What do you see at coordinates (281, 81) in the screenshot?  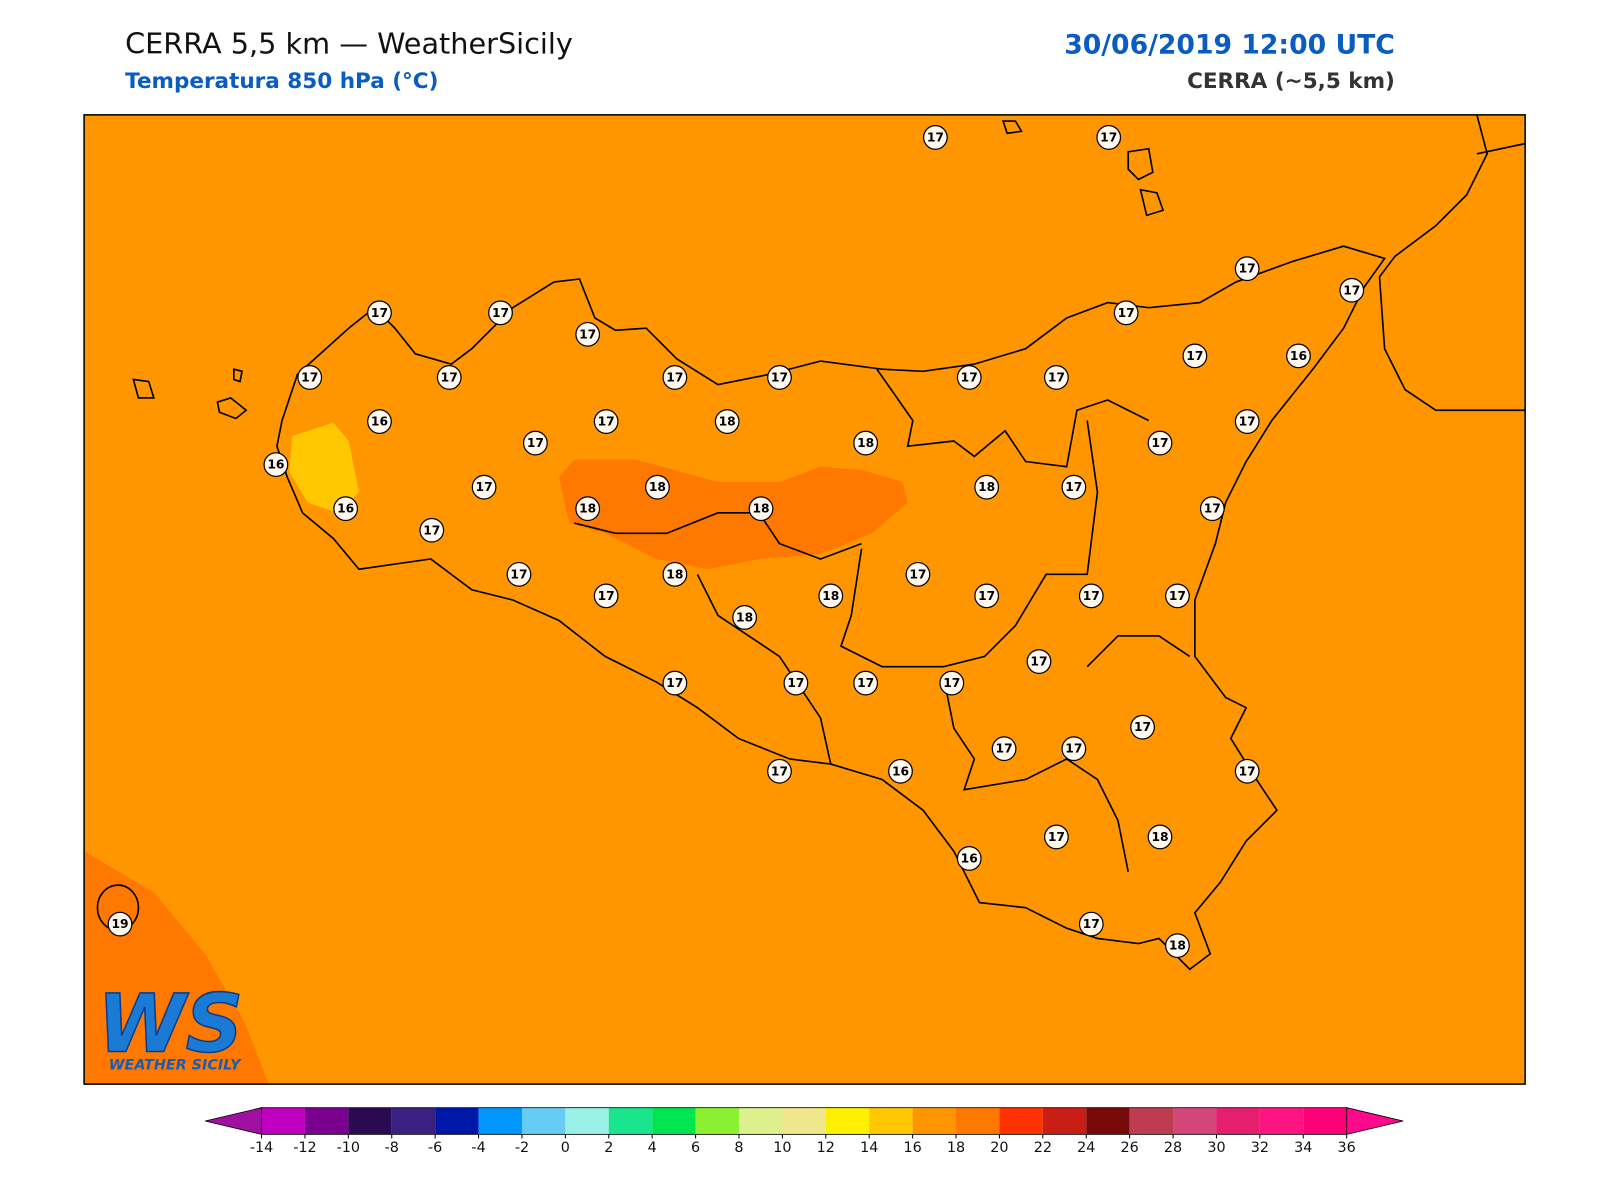 I see `subtitle: Temperatura 850 hPa (°C)` at bounding box center [281, 81].